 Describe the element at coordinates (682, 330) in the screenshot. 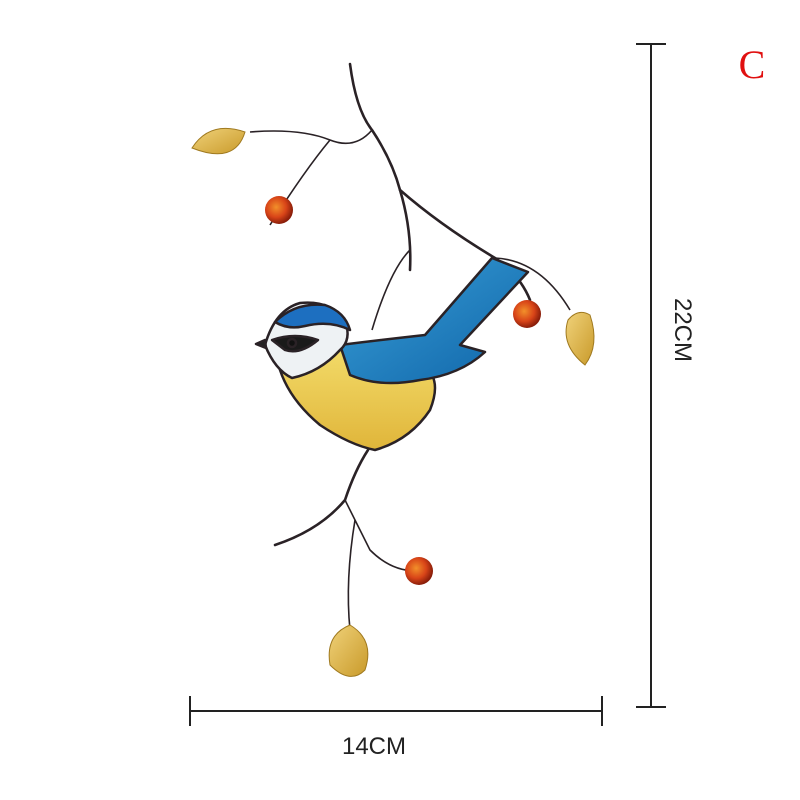

I see `height-label: 22CM` at that location.